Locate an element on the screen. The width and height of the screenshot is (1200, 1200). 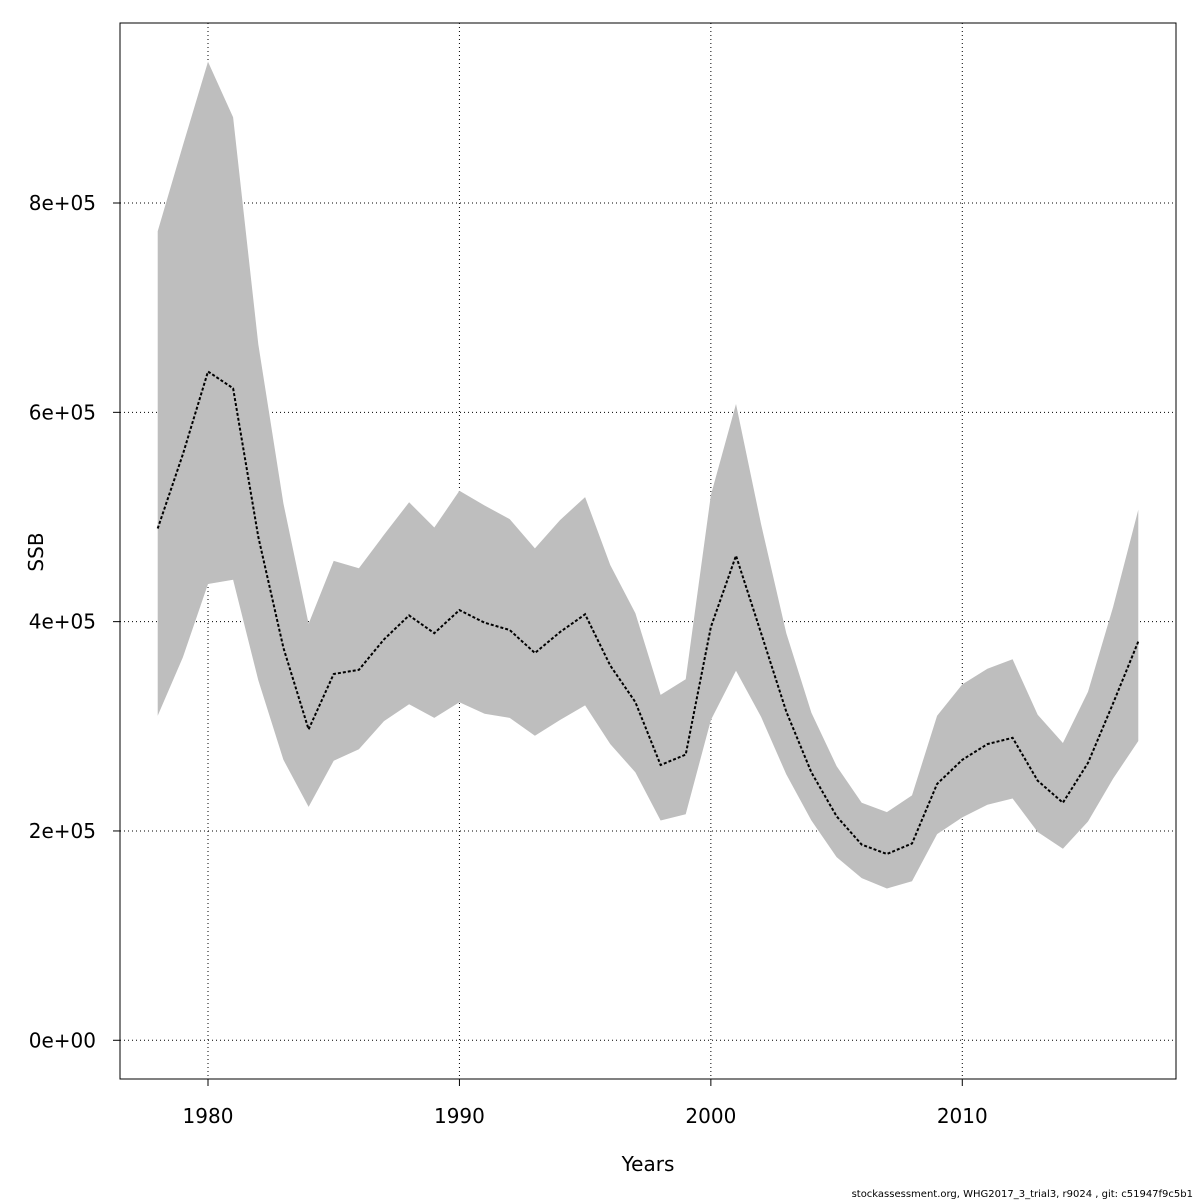
y-tick-label: 8e+05 is located at coordinates (62, 203).